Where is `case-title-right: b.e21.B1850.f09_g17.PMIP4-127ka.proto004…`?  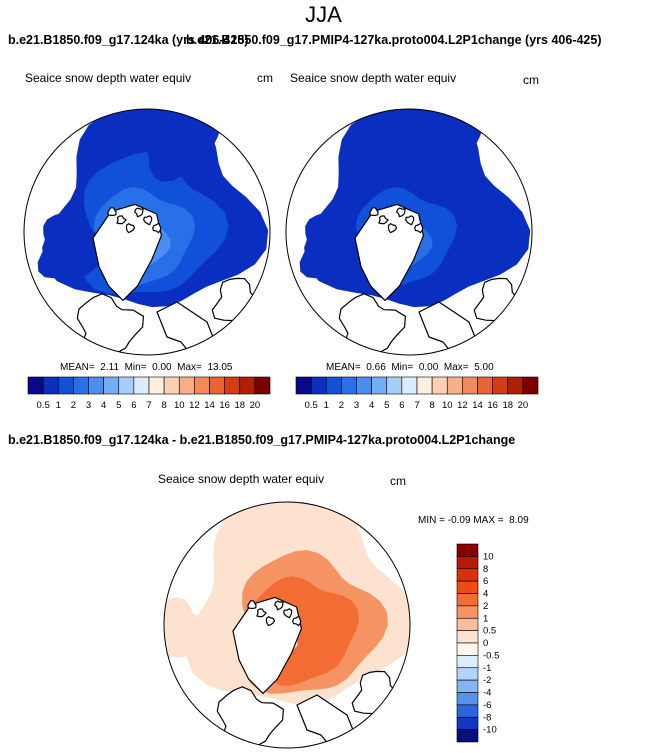 case-title-right: b.e21.B1850.f09_g17.PMIP4-127ka.proto004… is located at coordinates (394, 40).